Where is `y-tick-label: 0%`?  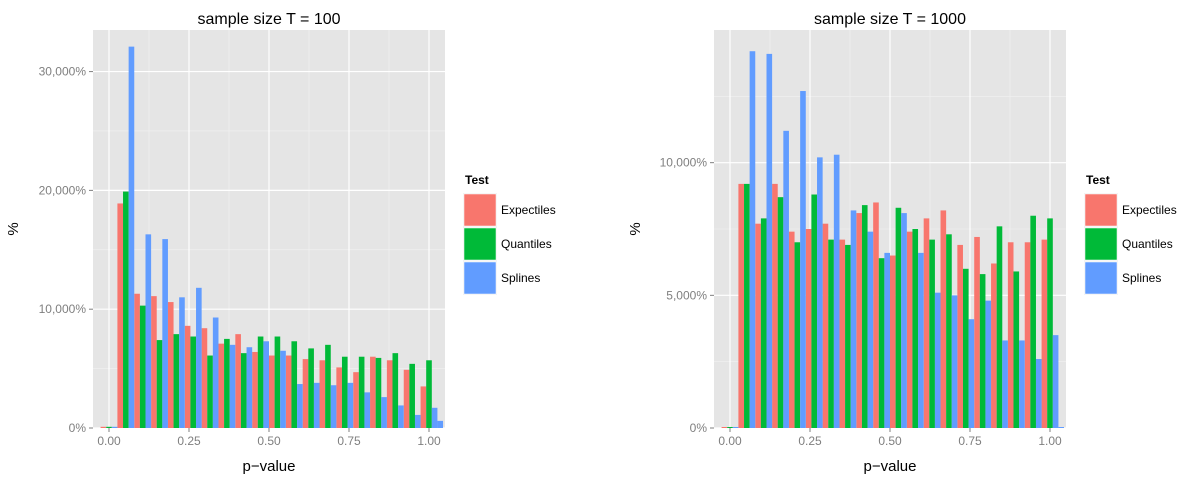 y-tick-label: 0% is located at coordinates (699, 428).